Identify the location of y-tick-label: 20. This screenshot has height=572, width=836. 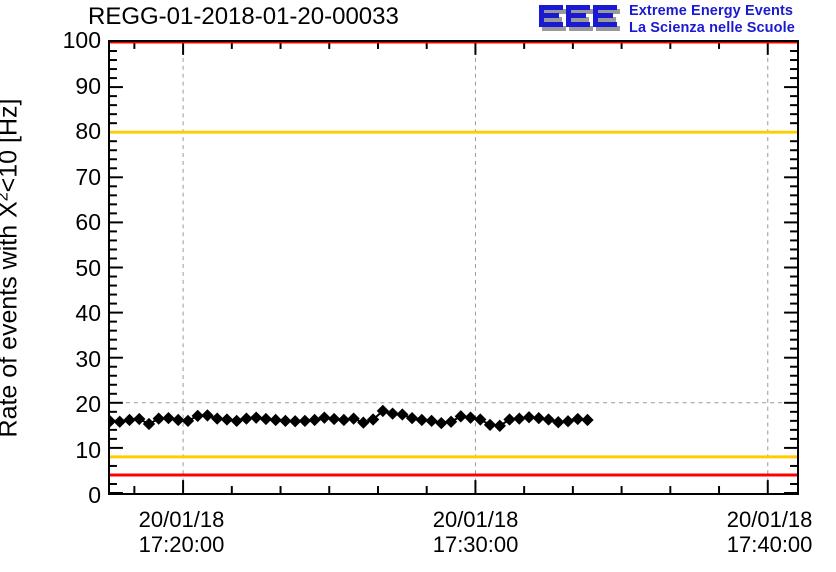
(88, 404).